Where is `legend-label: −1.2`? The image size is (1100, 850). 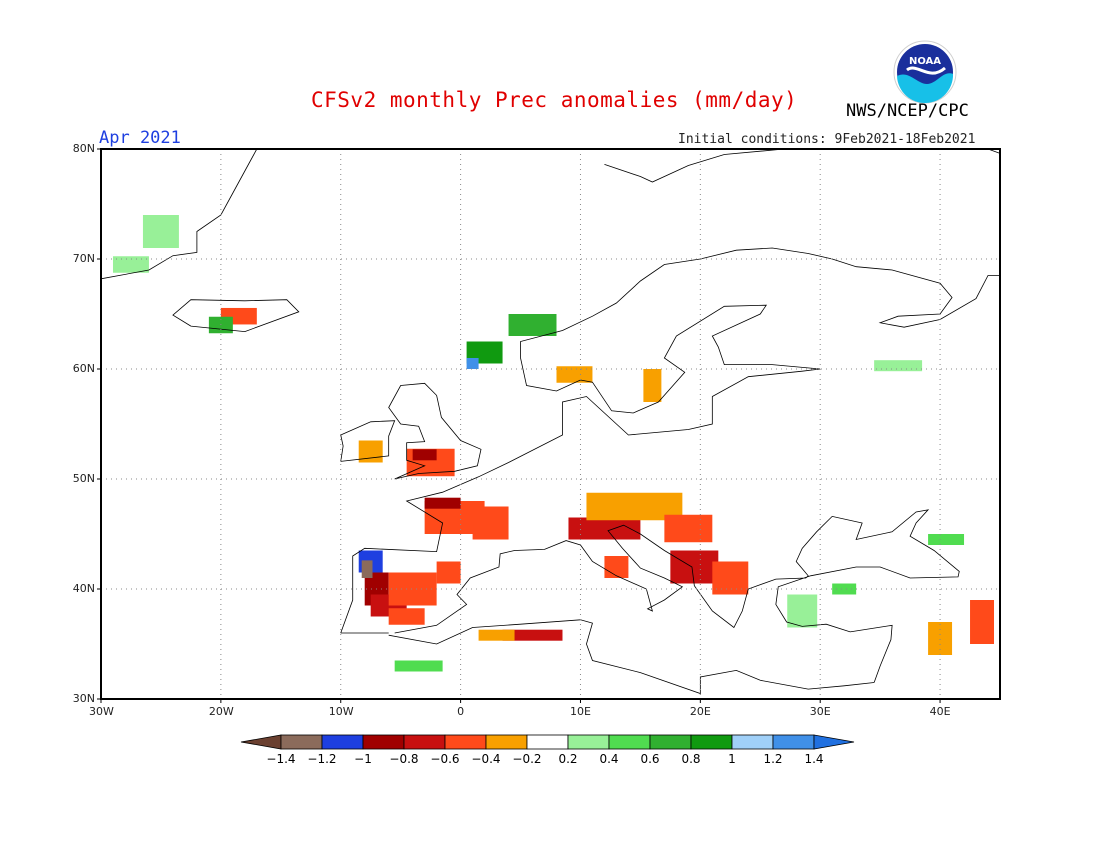
legend-label: −1.2 is located at coordinates (321, 759).